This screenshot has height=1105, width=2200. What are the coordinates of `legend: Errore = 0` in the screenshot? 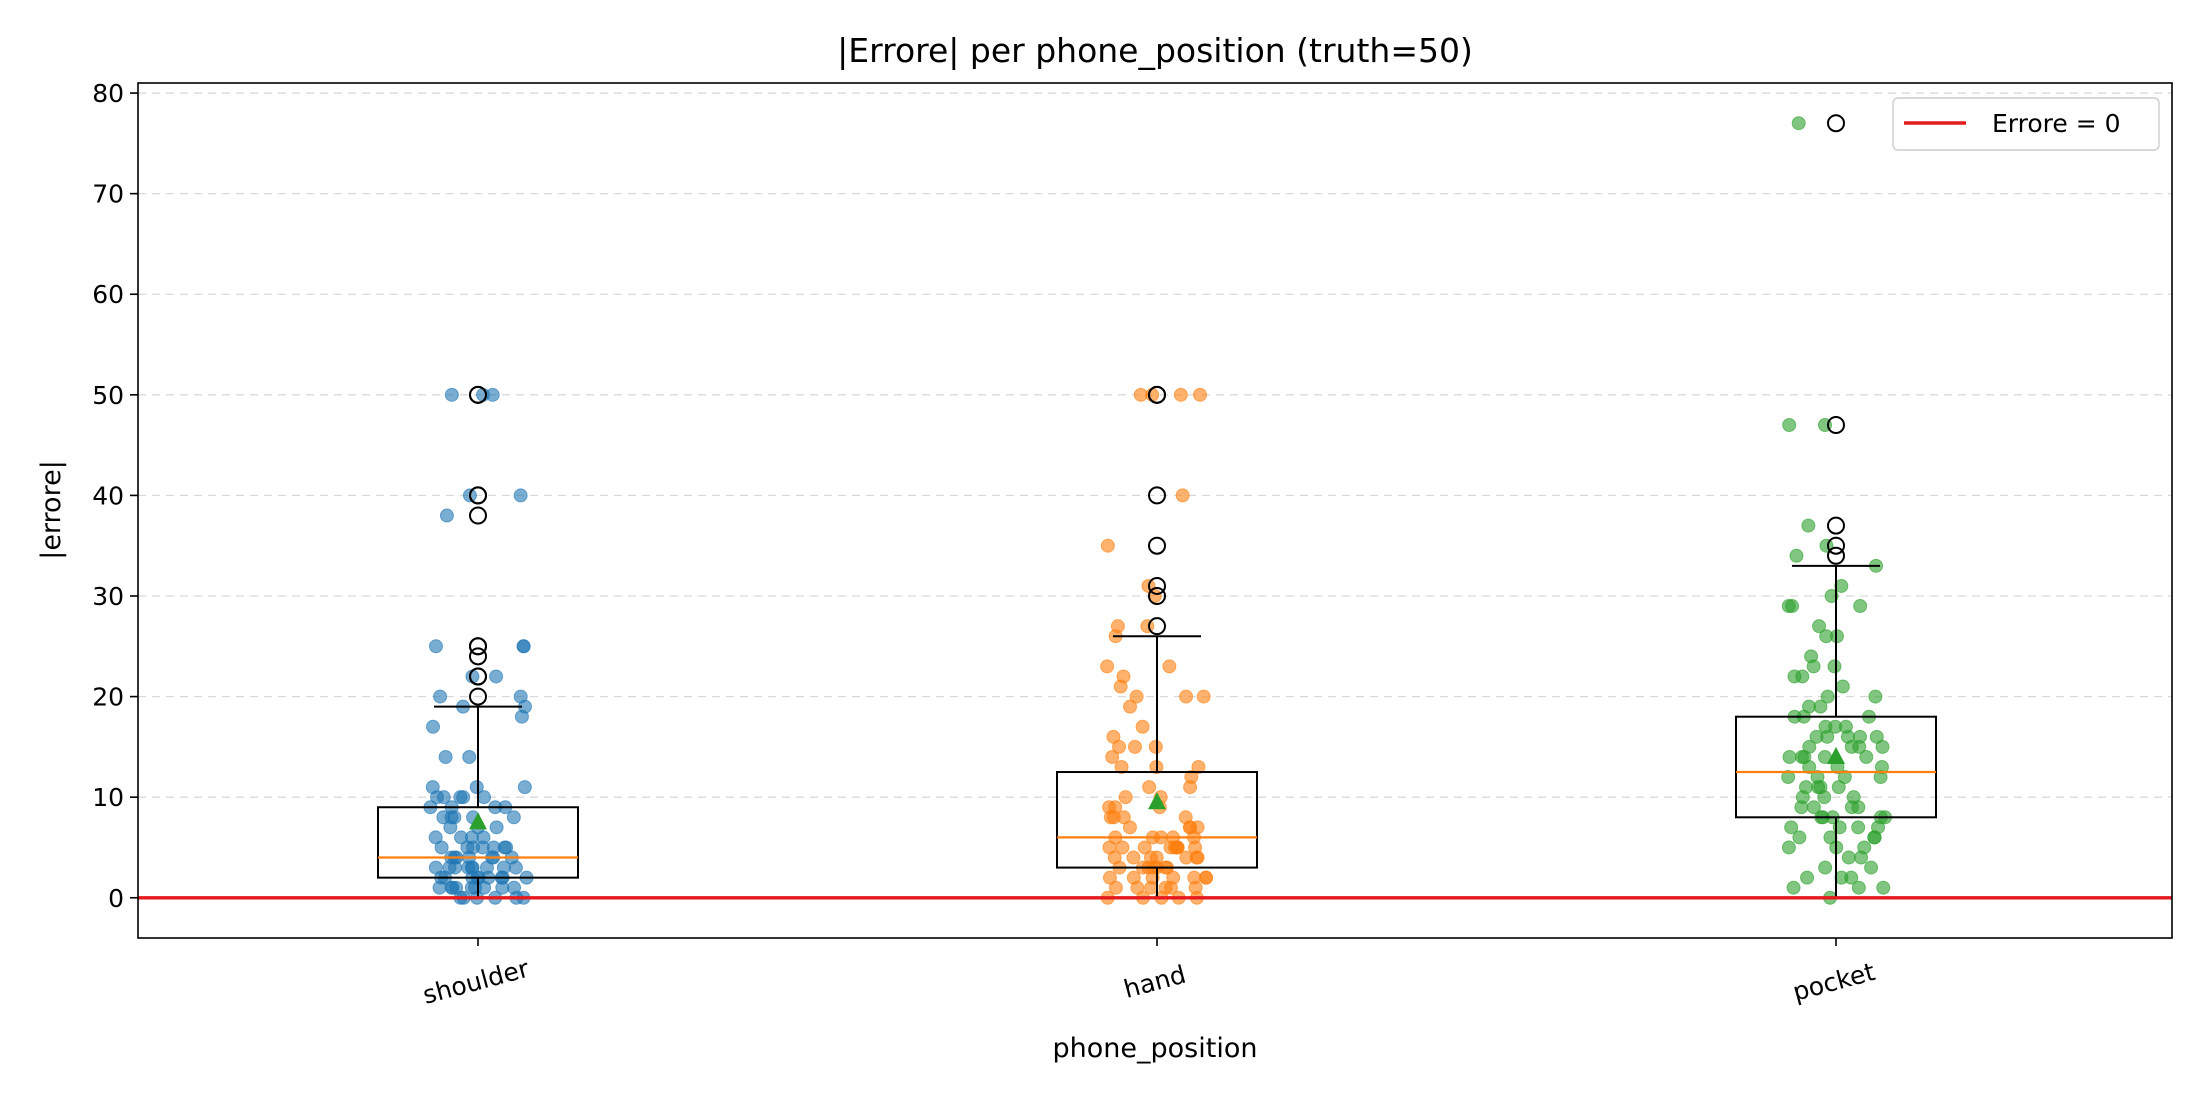 It's located at (2026, 124).